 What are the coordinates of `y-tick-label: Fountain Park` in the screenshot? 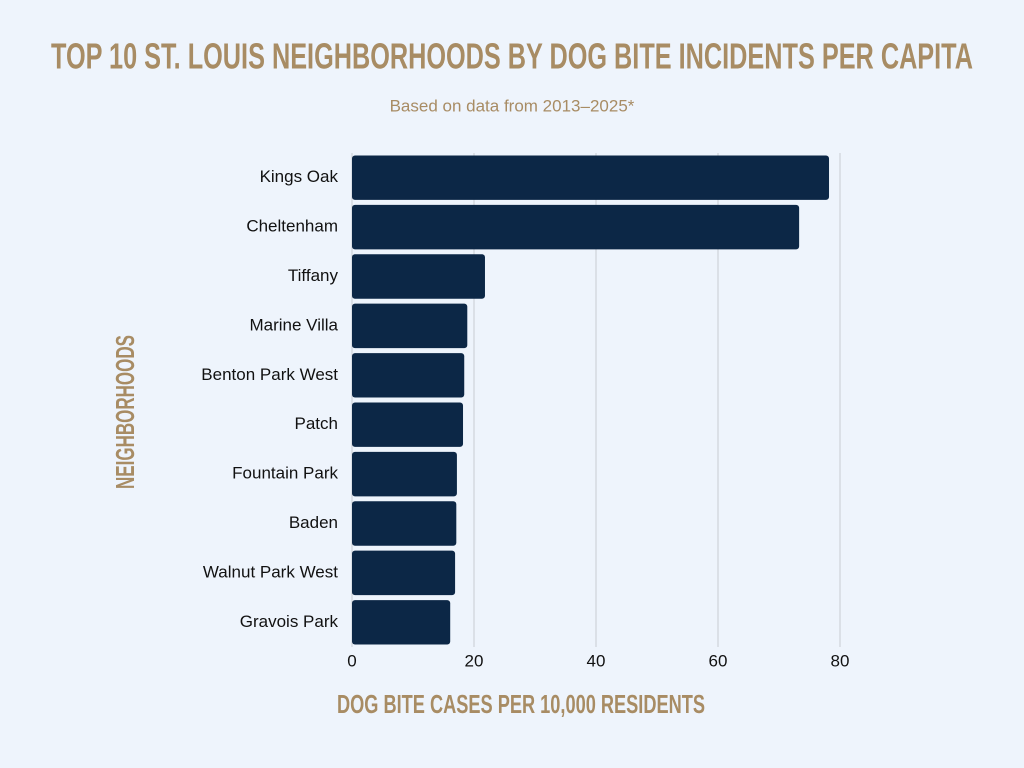 It's located at (285, 473).